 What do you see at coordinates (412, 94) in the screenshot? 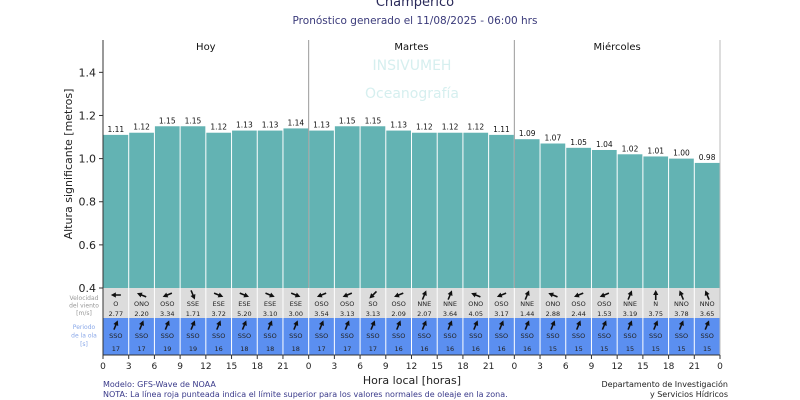
I see `watermark-oceanografia: Oceanografía` at bounding box center [412, 94].